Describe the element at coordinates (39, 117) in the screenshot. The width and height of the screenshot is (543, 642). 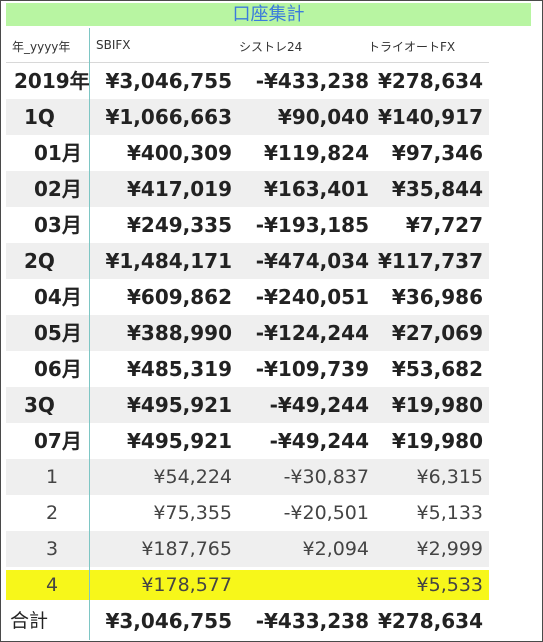
I see `row-label: 1Q` at that location.